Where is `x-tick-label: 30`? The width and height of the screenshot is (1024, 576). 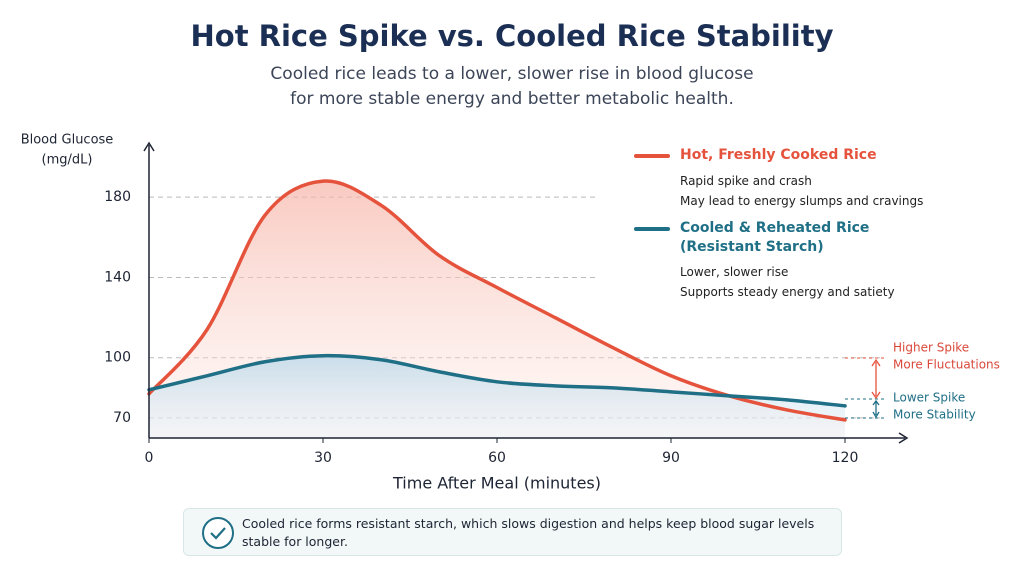 x-tick-label: 30 is located at coordinates (323, 458).